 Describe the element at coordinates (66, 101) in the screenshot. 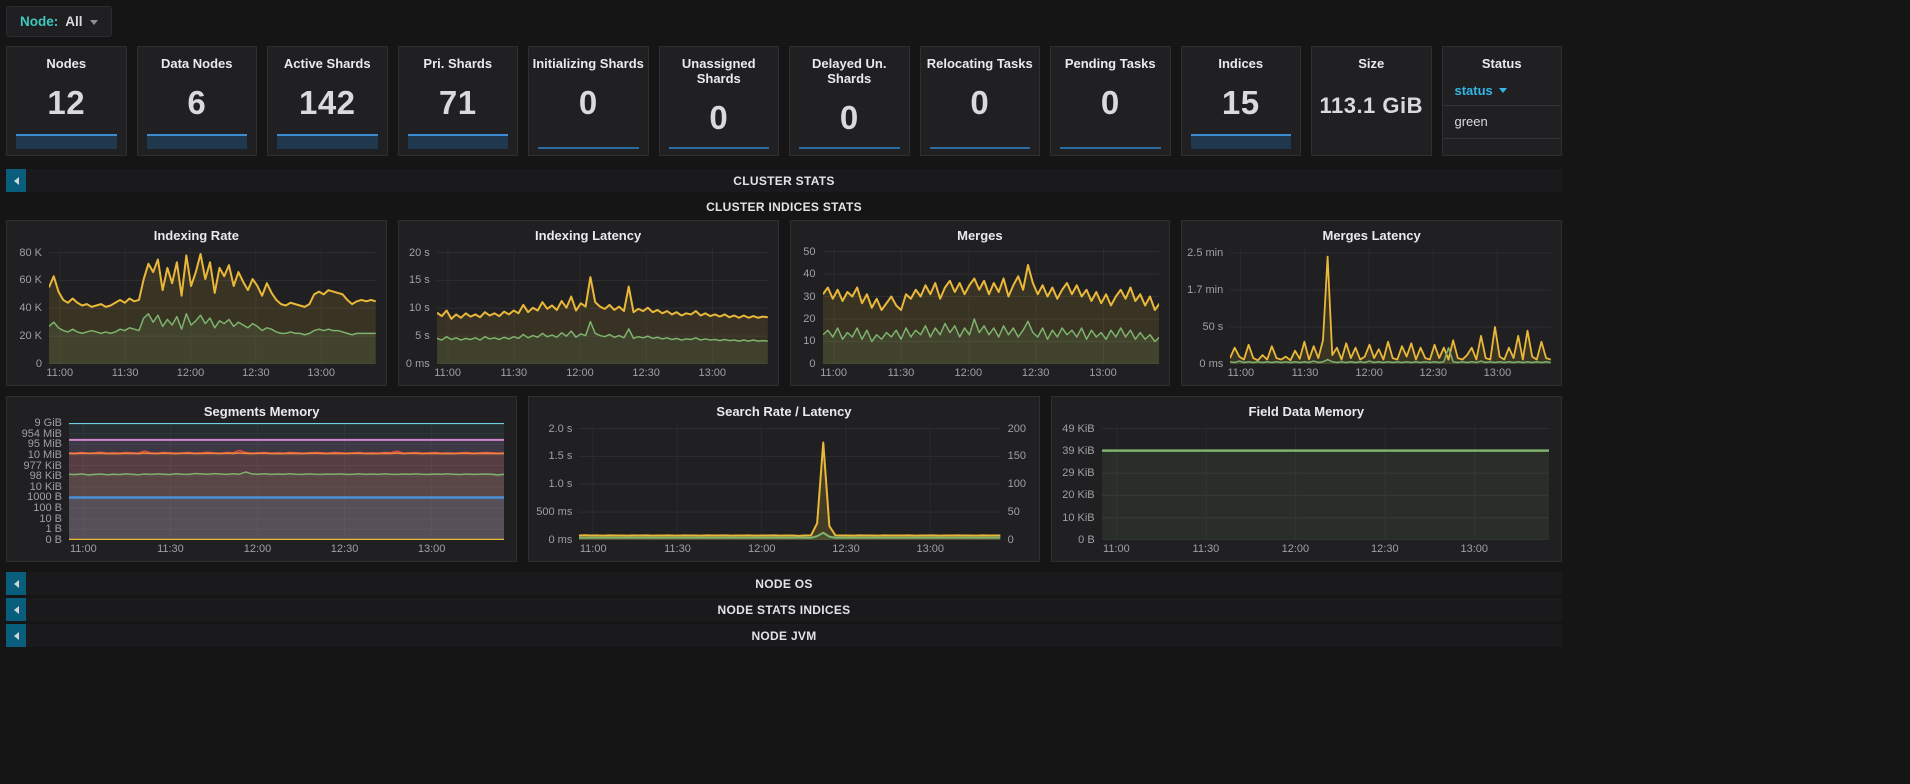

I see `stat-panel-nodes: Nodes 12` at that location.